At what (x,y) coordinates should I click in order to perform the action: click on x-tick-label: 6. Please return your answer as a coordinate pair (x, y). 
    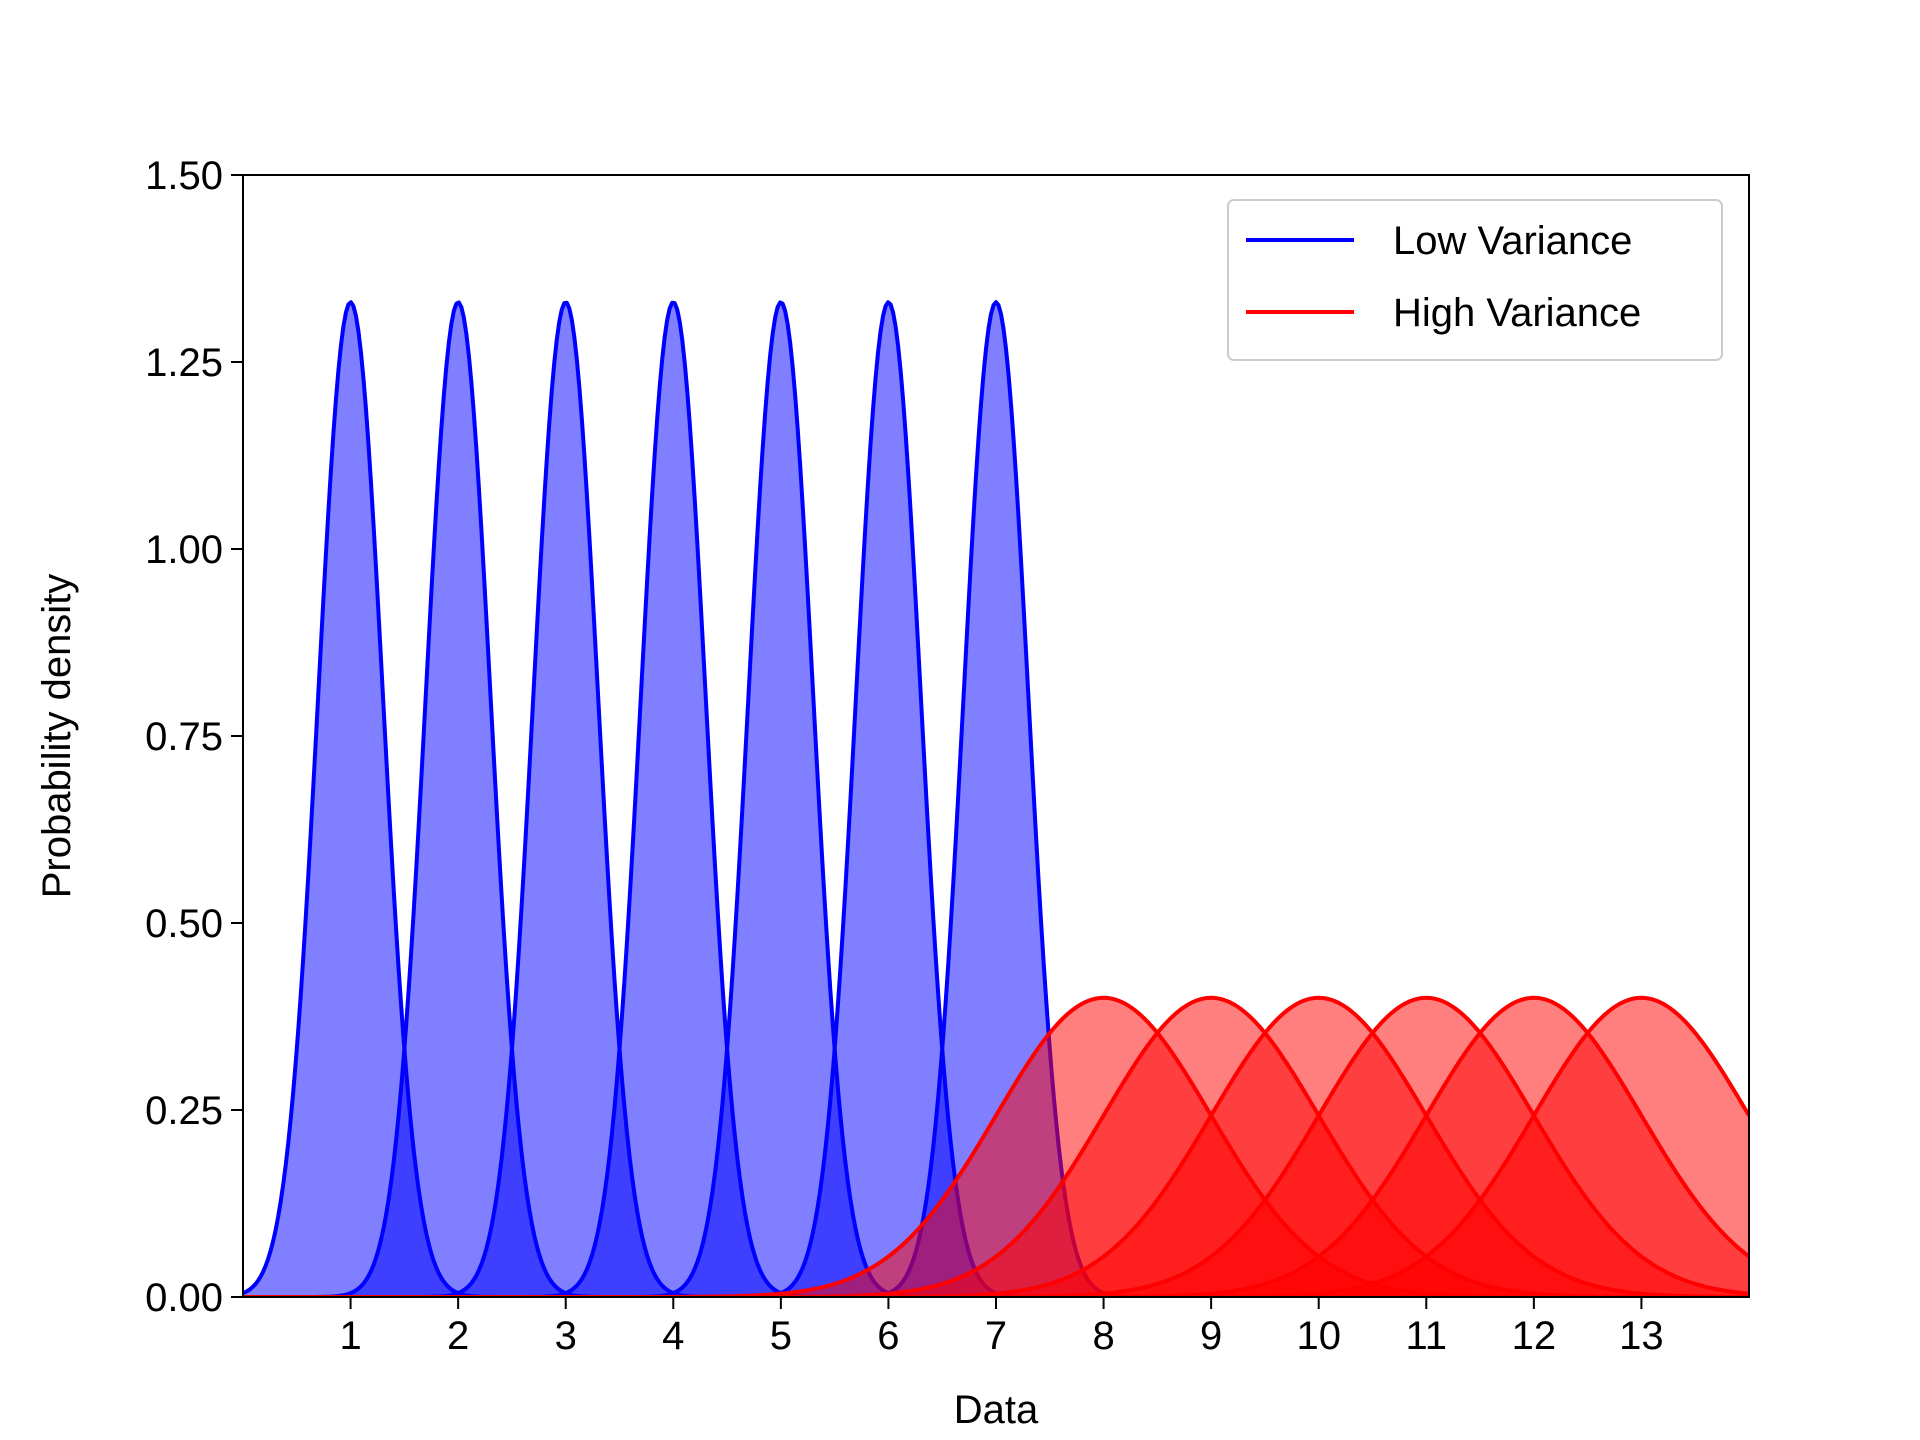
    Looking at the image, I should click on (888, 1336).